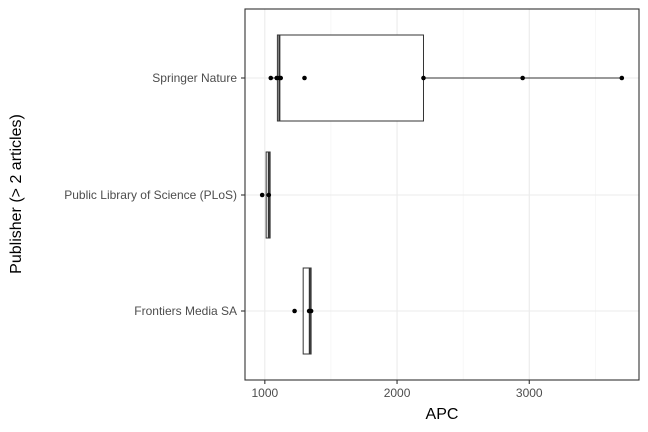 The image size is (648, 432). Describe the element at coordinates (529, 393) in the screenshot. I see `x-tick-label: 3000` at that location.